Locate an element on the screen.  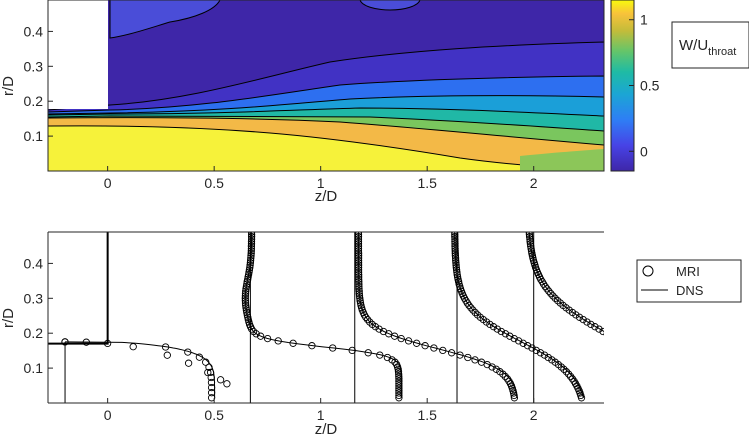
colorbar-label-box is located at coordinates (710, 45).